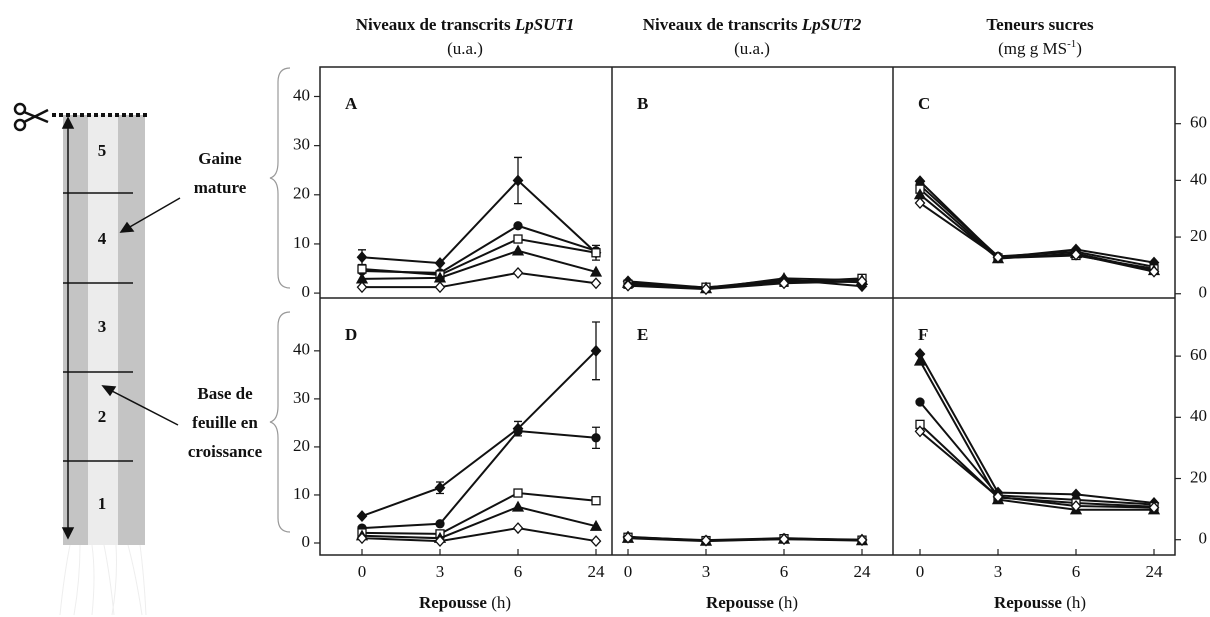  I want to click on panel-label: F, so click(923, 334).